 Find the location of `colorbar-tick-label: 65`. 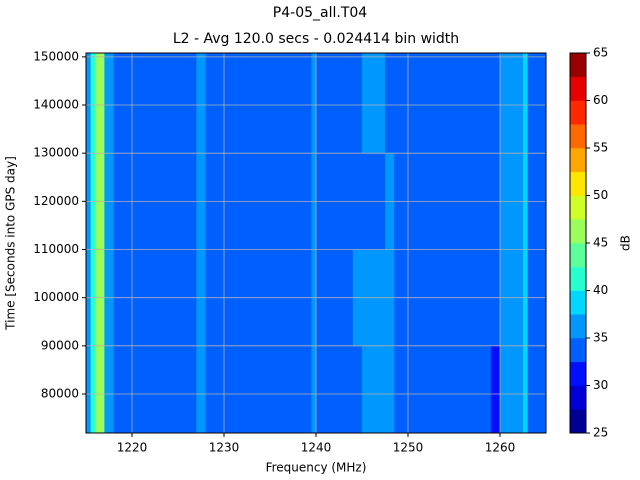

colorbar-tick-label: 65 is located at coordinates (600, 53).